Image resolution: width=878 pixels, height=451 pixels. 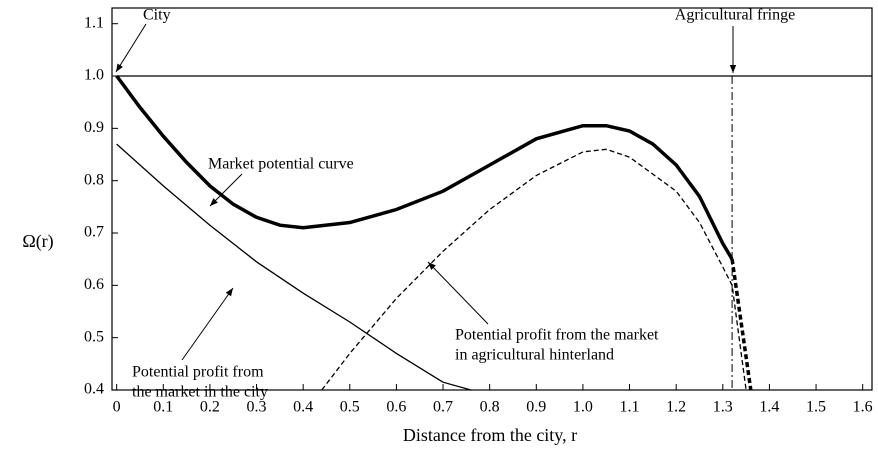 I want to click on annotation: the market in the city, so click(x=200, y=392).